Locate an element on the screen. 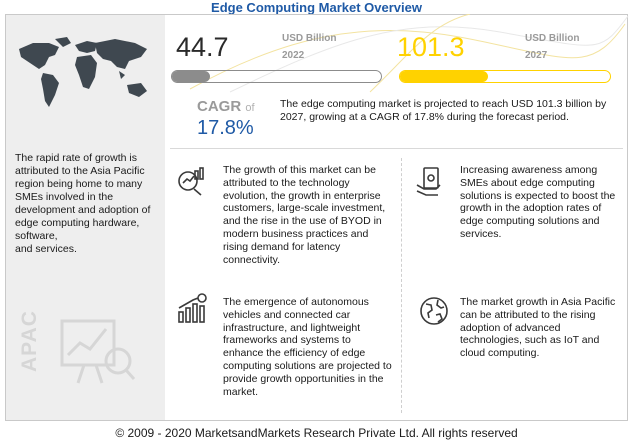 Image resolution: width=633 pixels, height=446 pixels. value-2027: 101.3 is located at coordinates (431, 47).